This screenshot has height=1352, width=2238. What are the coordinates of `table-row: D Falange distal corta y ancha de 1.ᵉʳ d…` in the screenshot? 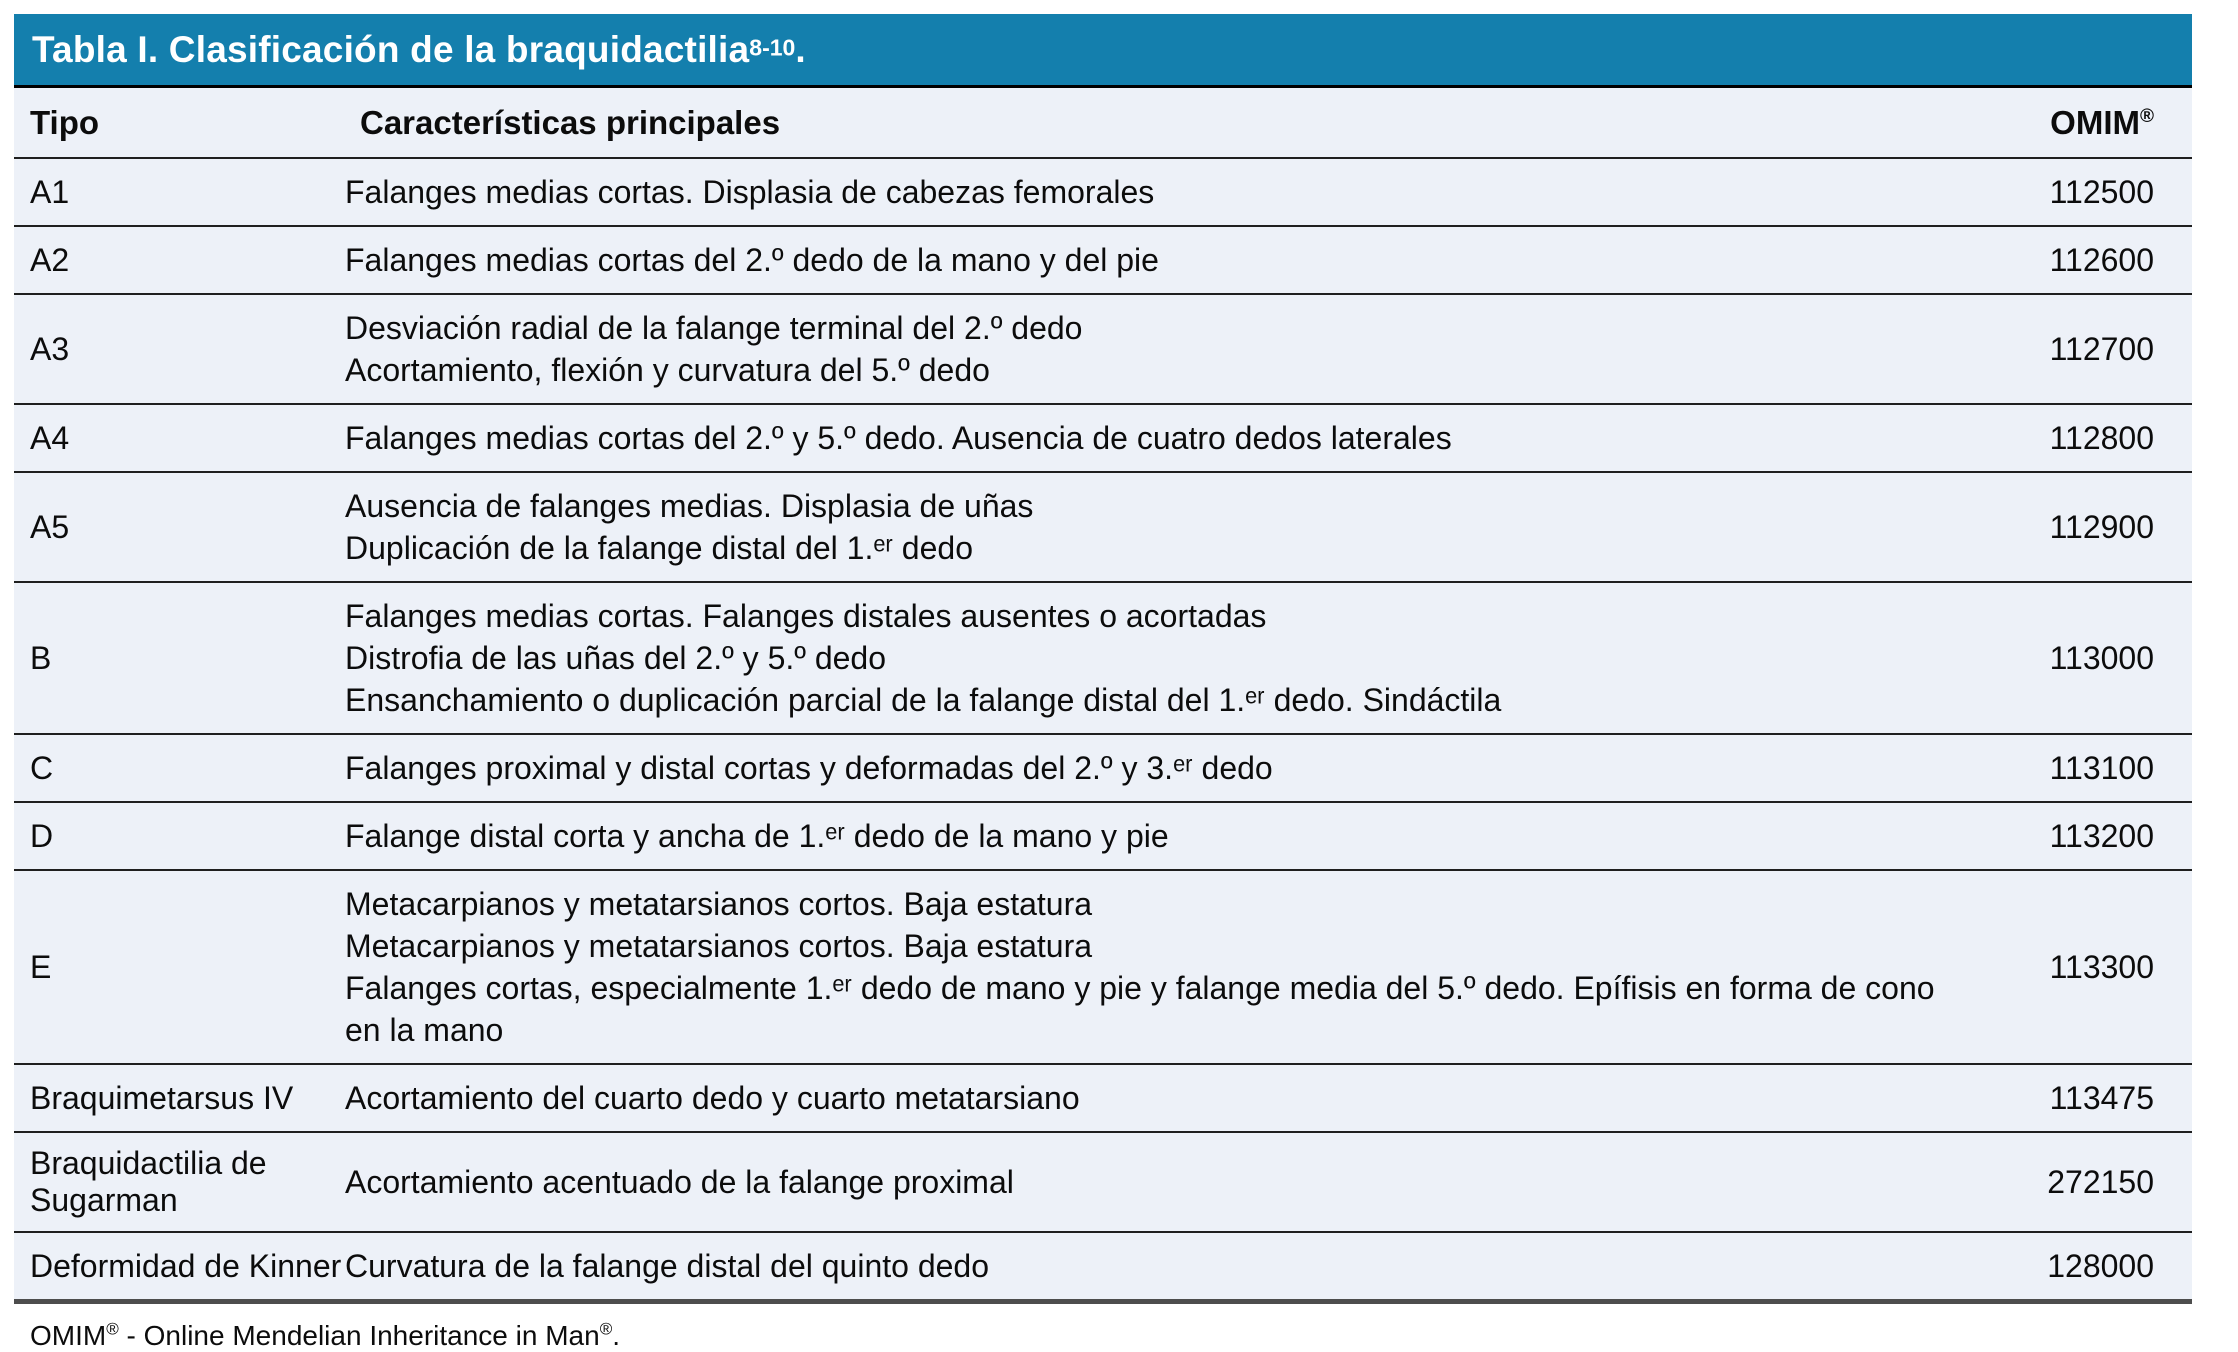 It's located at (1103, 836).